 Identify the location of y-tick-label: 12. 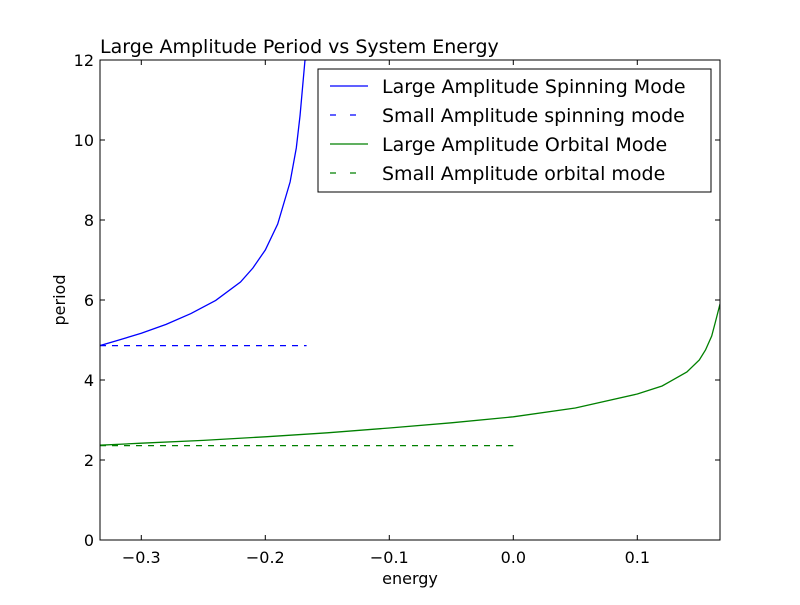
(84, 60).